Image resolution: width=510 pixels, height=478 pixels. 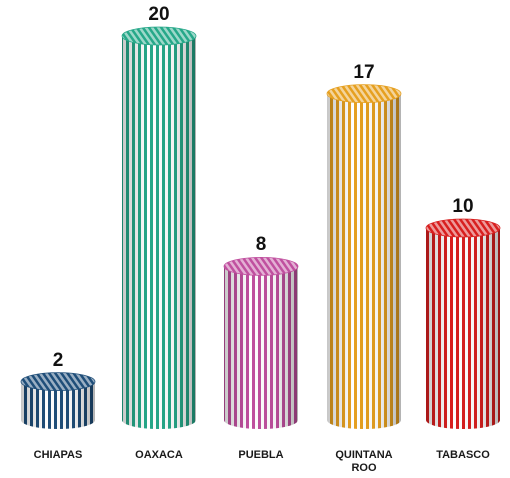 What do you see at coordinates (463, 455) in the screenshot?
I see `category-label: TABASCO` at bounding box center [463, 455].